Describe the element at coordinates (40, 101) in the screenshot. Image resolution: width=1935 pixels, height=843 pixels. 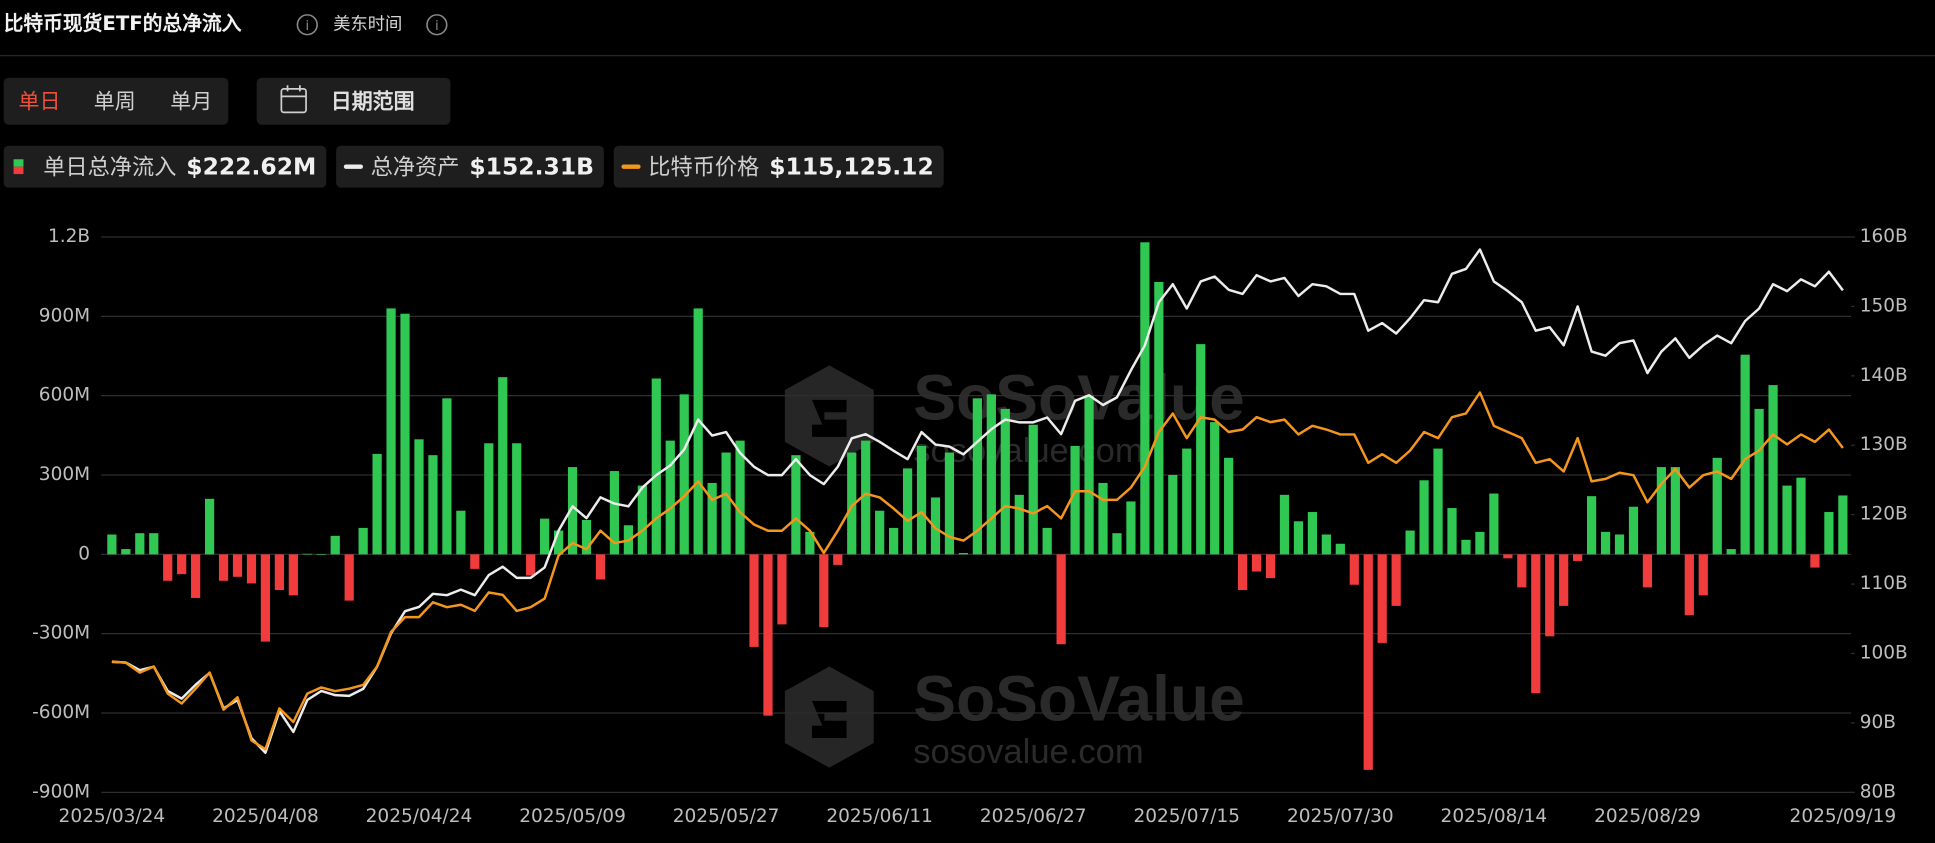
I see `period-button-active: 单日` at that location.